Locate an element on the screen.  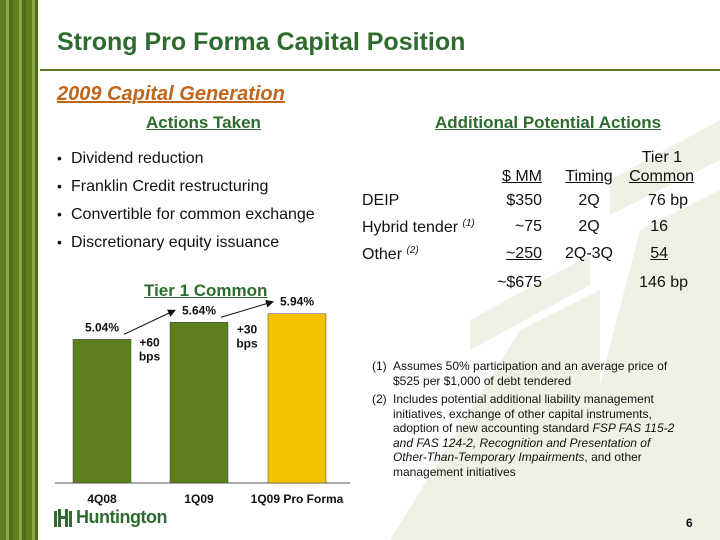
col-header-tier1-line1: Tier 1 is located at coordinates (661, 157).